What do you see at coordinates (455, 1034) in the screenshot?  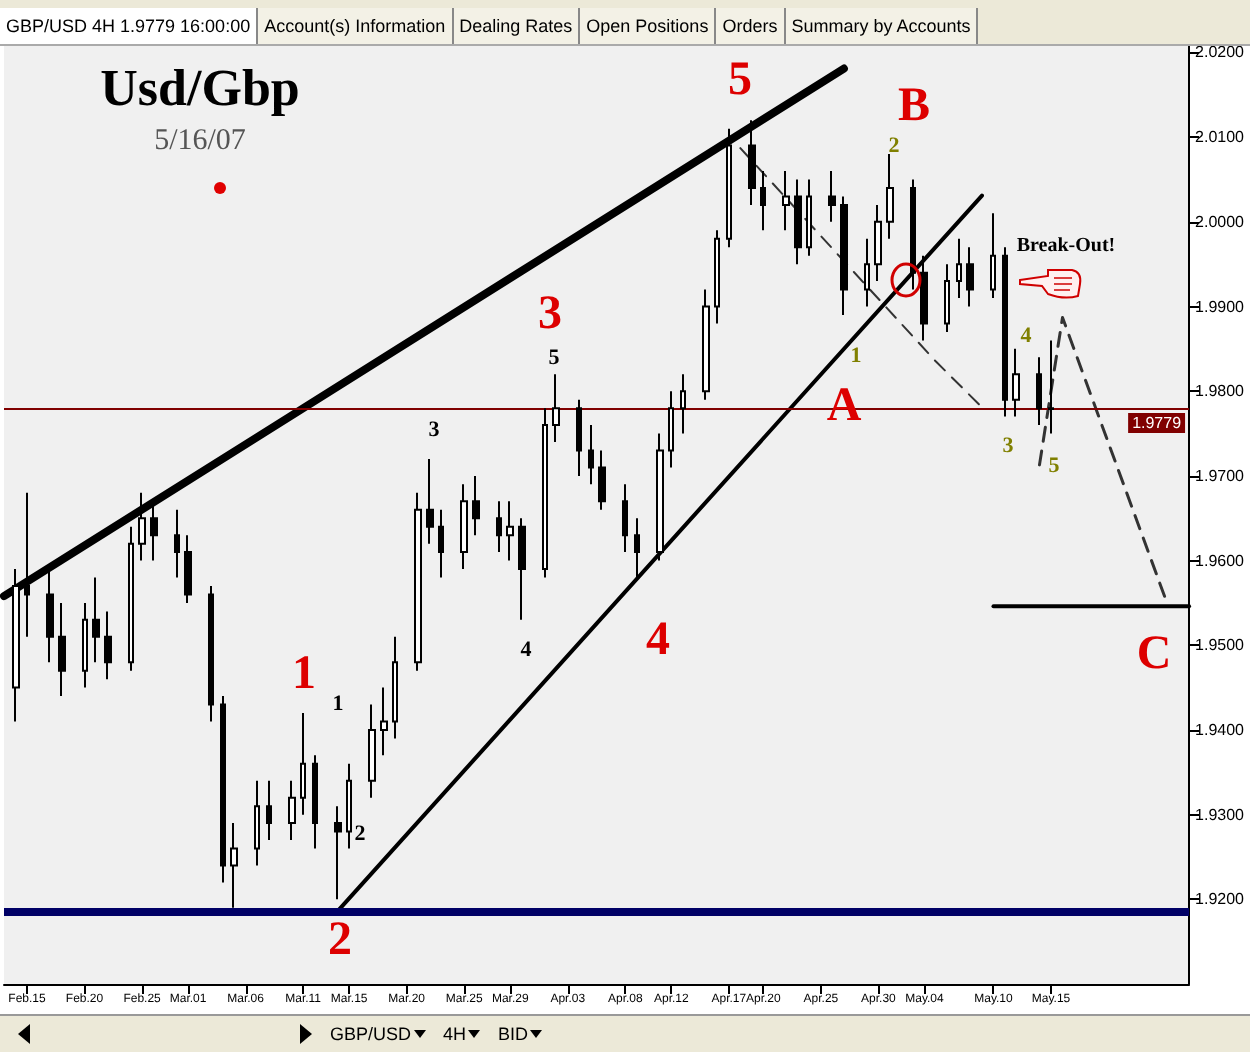 I see `text: 4H` at bounding box center [455, 1034].